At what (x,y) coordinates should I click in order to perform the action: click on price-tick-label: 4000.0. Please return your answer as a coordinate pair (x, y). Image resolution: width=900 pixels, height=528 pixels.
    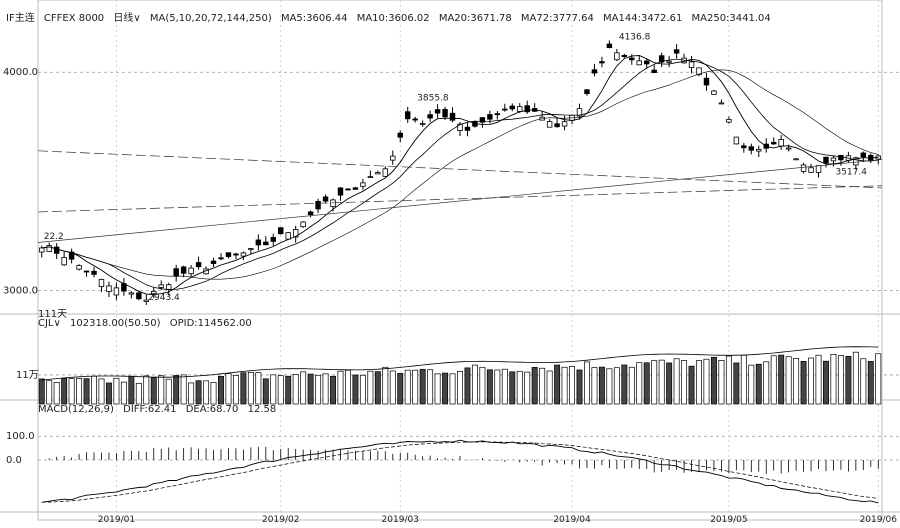
    Looking at the image, I should click on (20, 72).